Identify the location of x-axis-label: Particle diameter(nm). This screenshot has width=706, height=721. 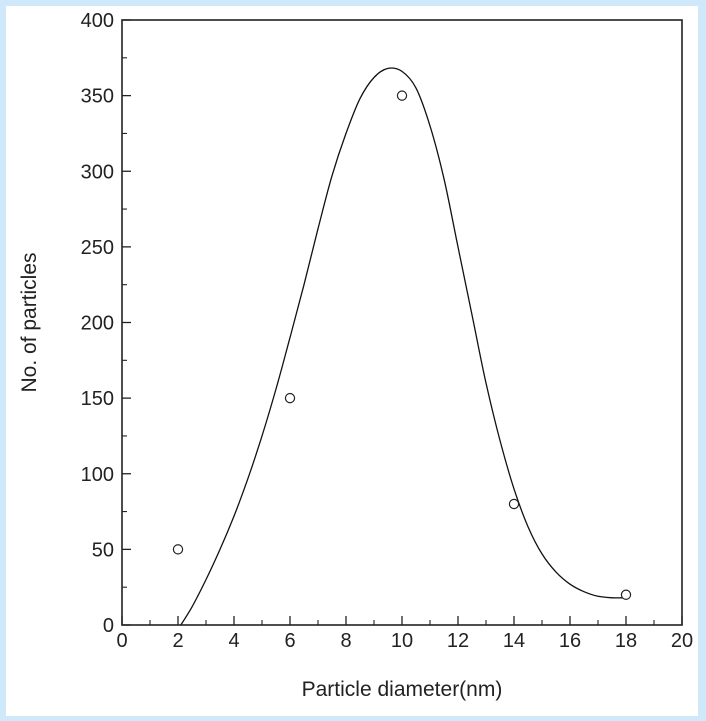
(402, 689).